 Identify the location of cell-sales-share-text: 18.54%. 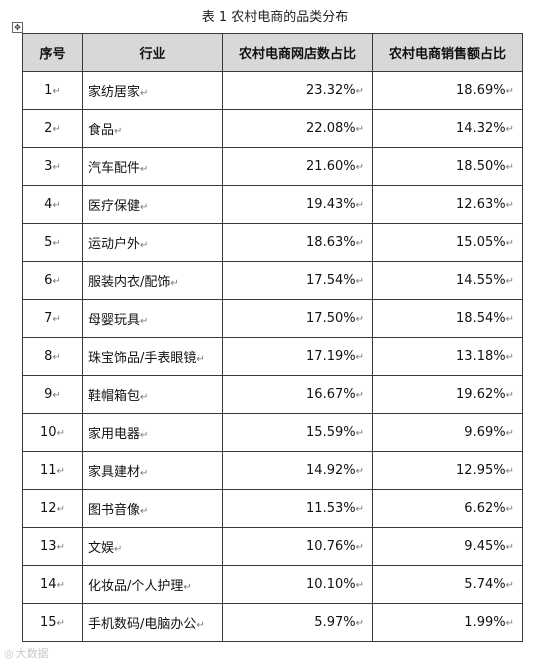
(481, 318).